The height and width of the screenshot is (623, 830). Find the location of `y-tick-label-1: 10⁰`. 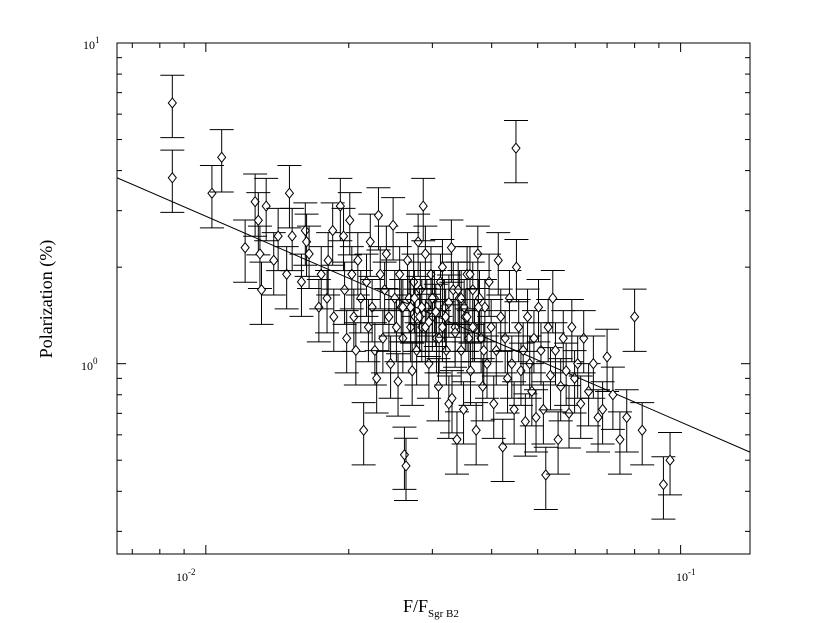

y-tick-label-1: 10⁰ is located at coordinates (89, 364).